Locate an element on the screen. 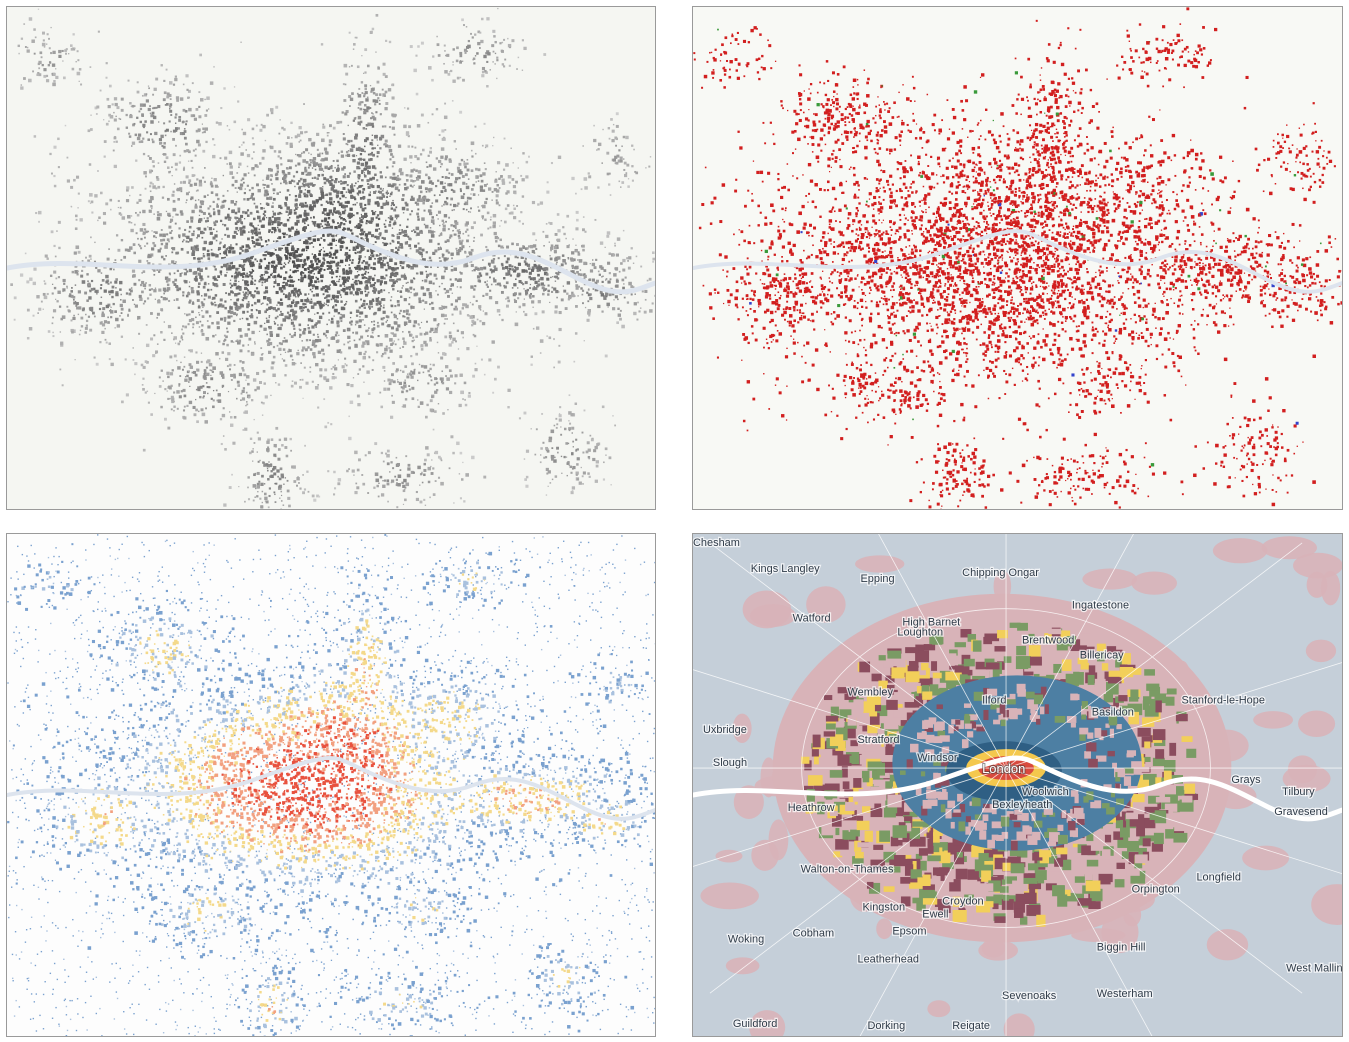  place-label: Reigate is located at coordinates (971, 1026).